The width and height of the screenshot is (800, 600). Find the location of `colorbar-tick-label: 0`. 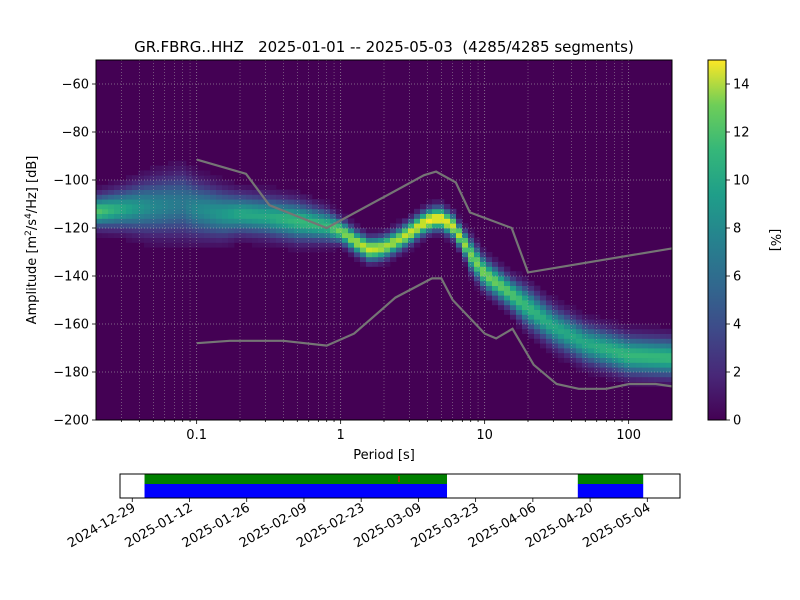

colorbar-tick-label: 0 is located at coordinates (737, 421).